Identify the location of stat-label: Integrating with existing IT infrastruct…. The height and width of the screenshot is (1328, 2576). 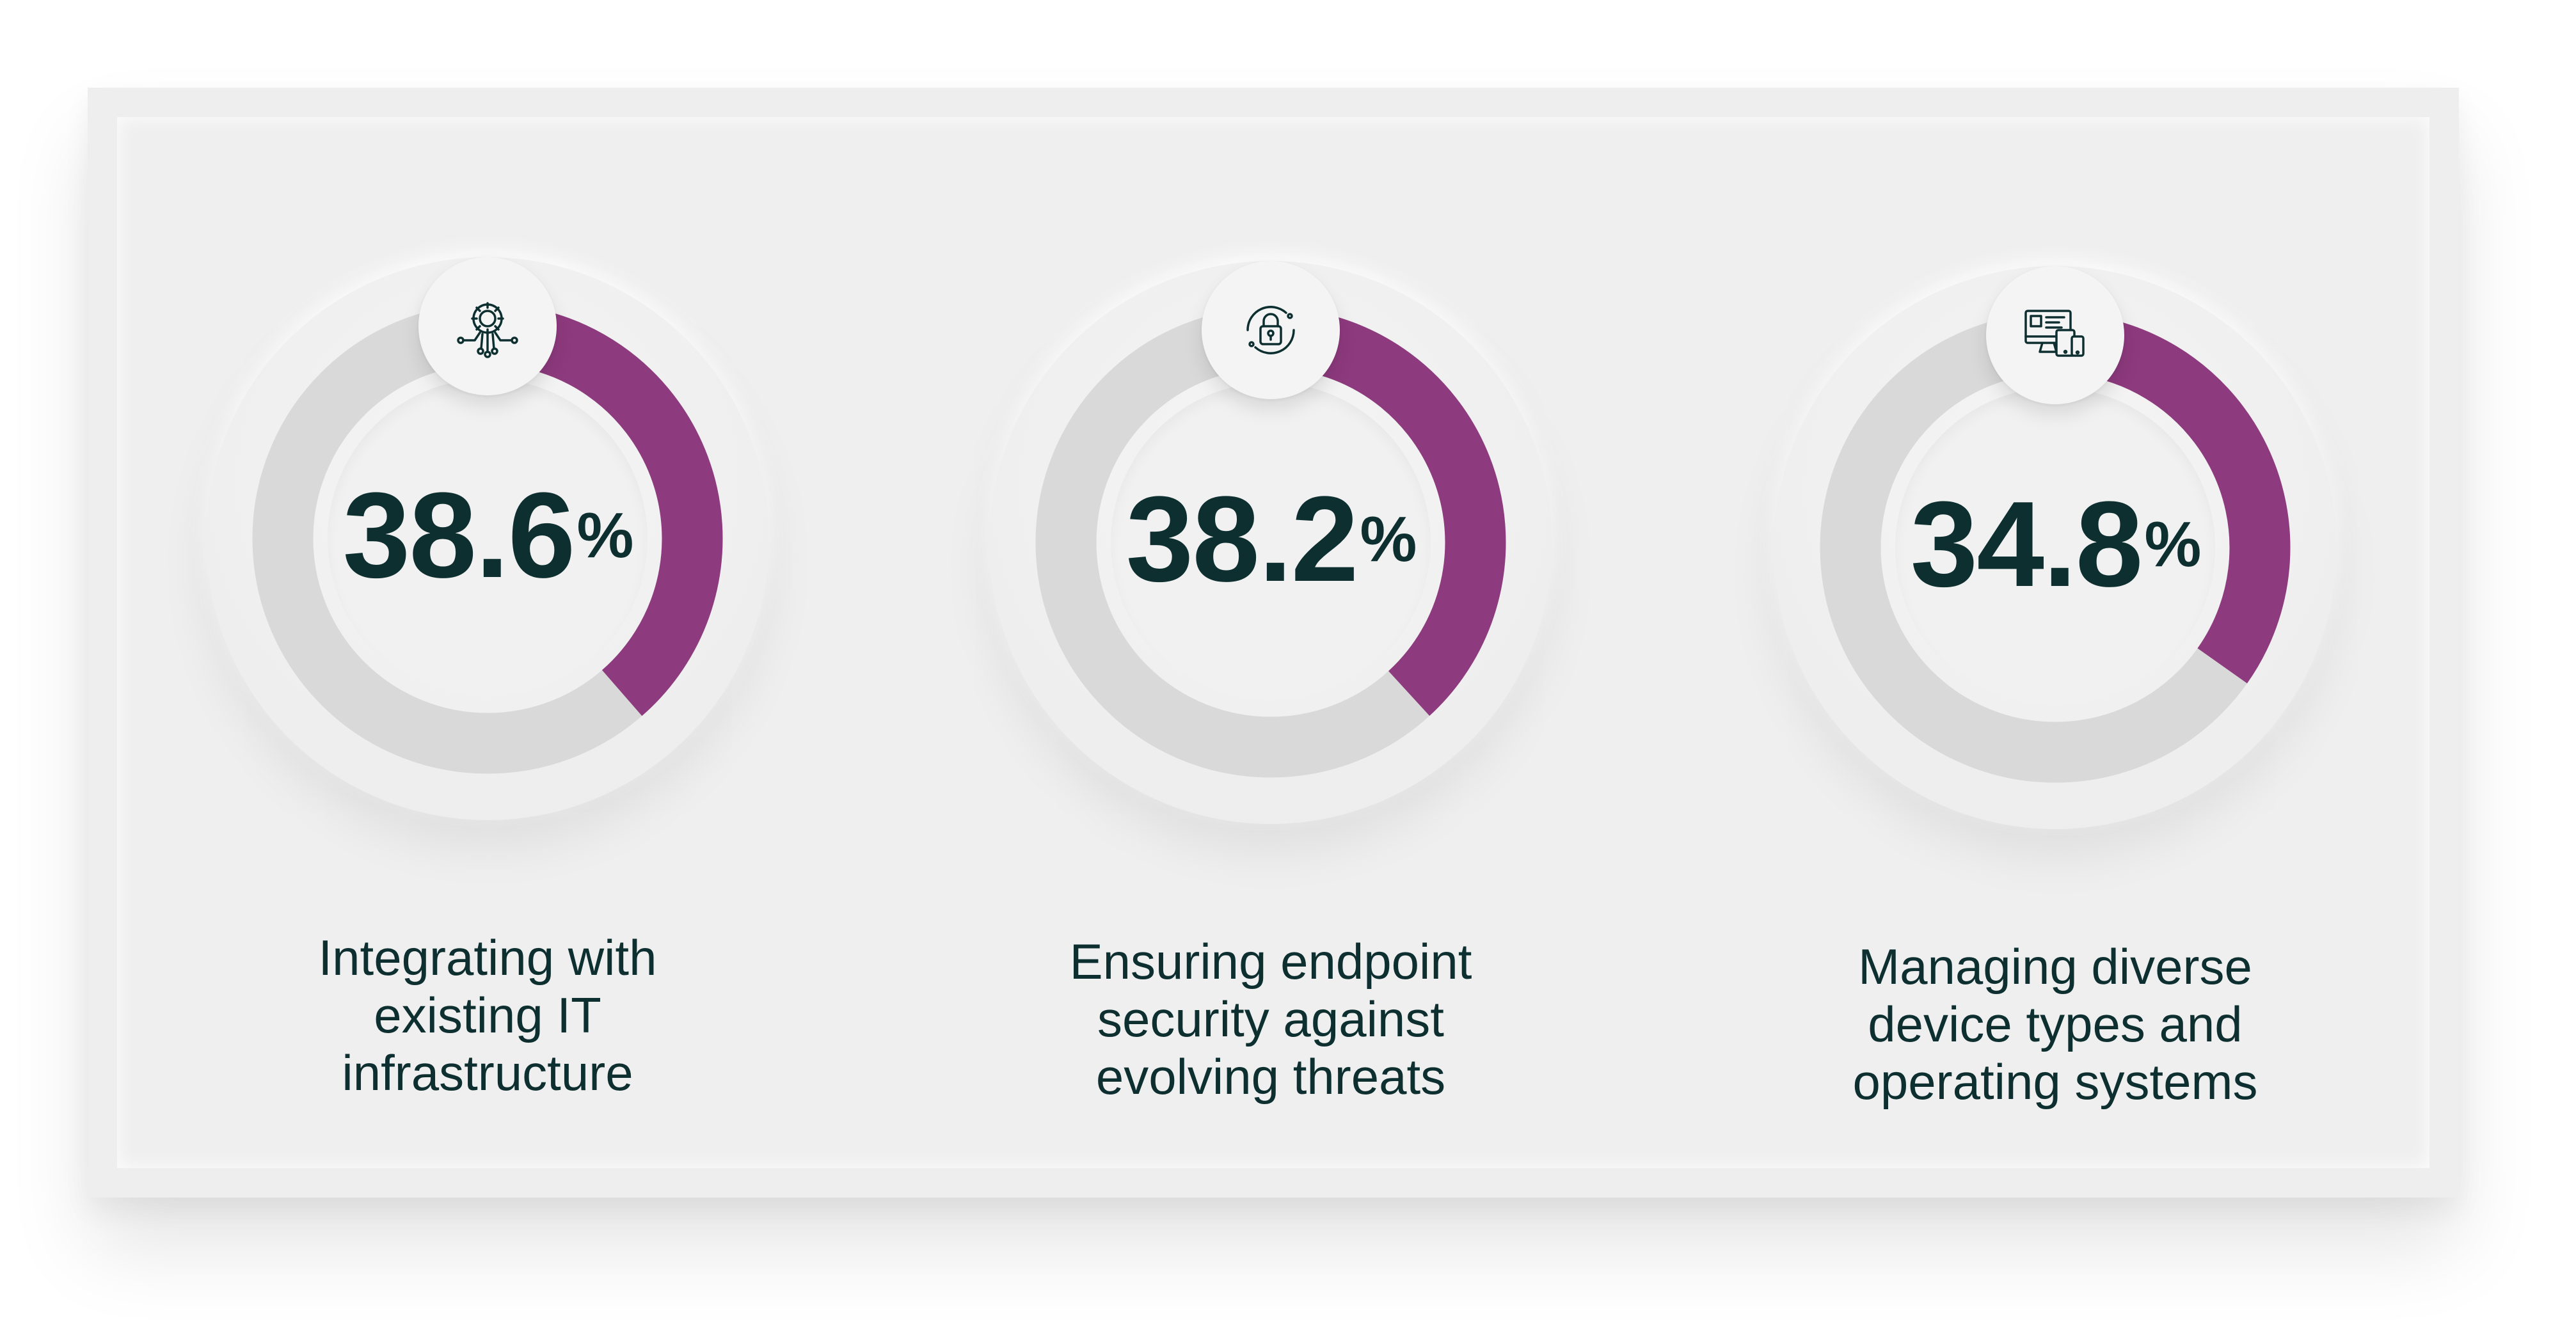
(488, 1015).